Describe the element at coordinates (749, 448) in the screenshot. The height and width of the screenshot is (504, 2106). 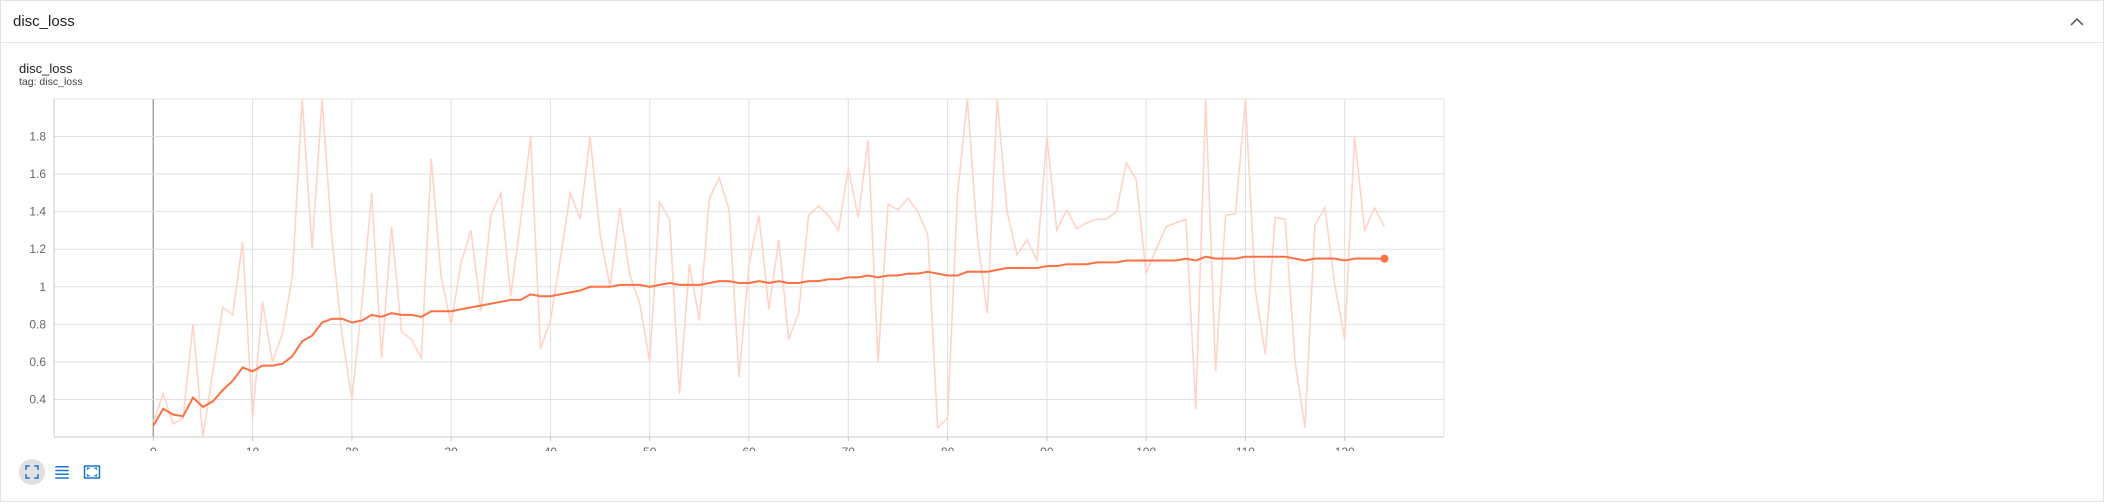
I see `x-tick-label: 60` at that location.